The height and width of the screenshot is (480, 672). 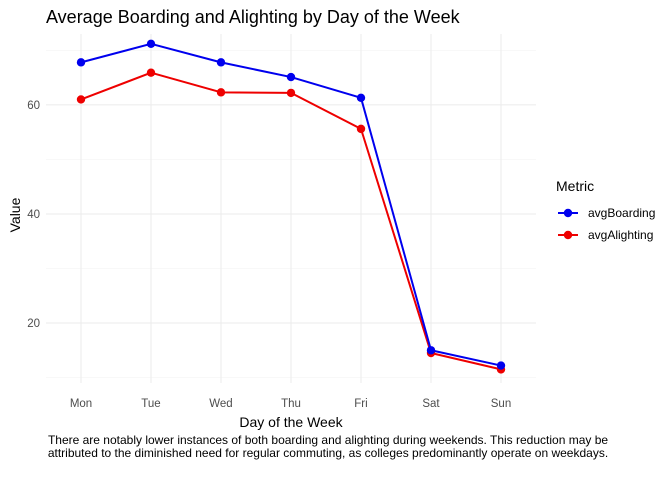 I want to click on x-tick-label: Tue, so click(x=150, y=404).